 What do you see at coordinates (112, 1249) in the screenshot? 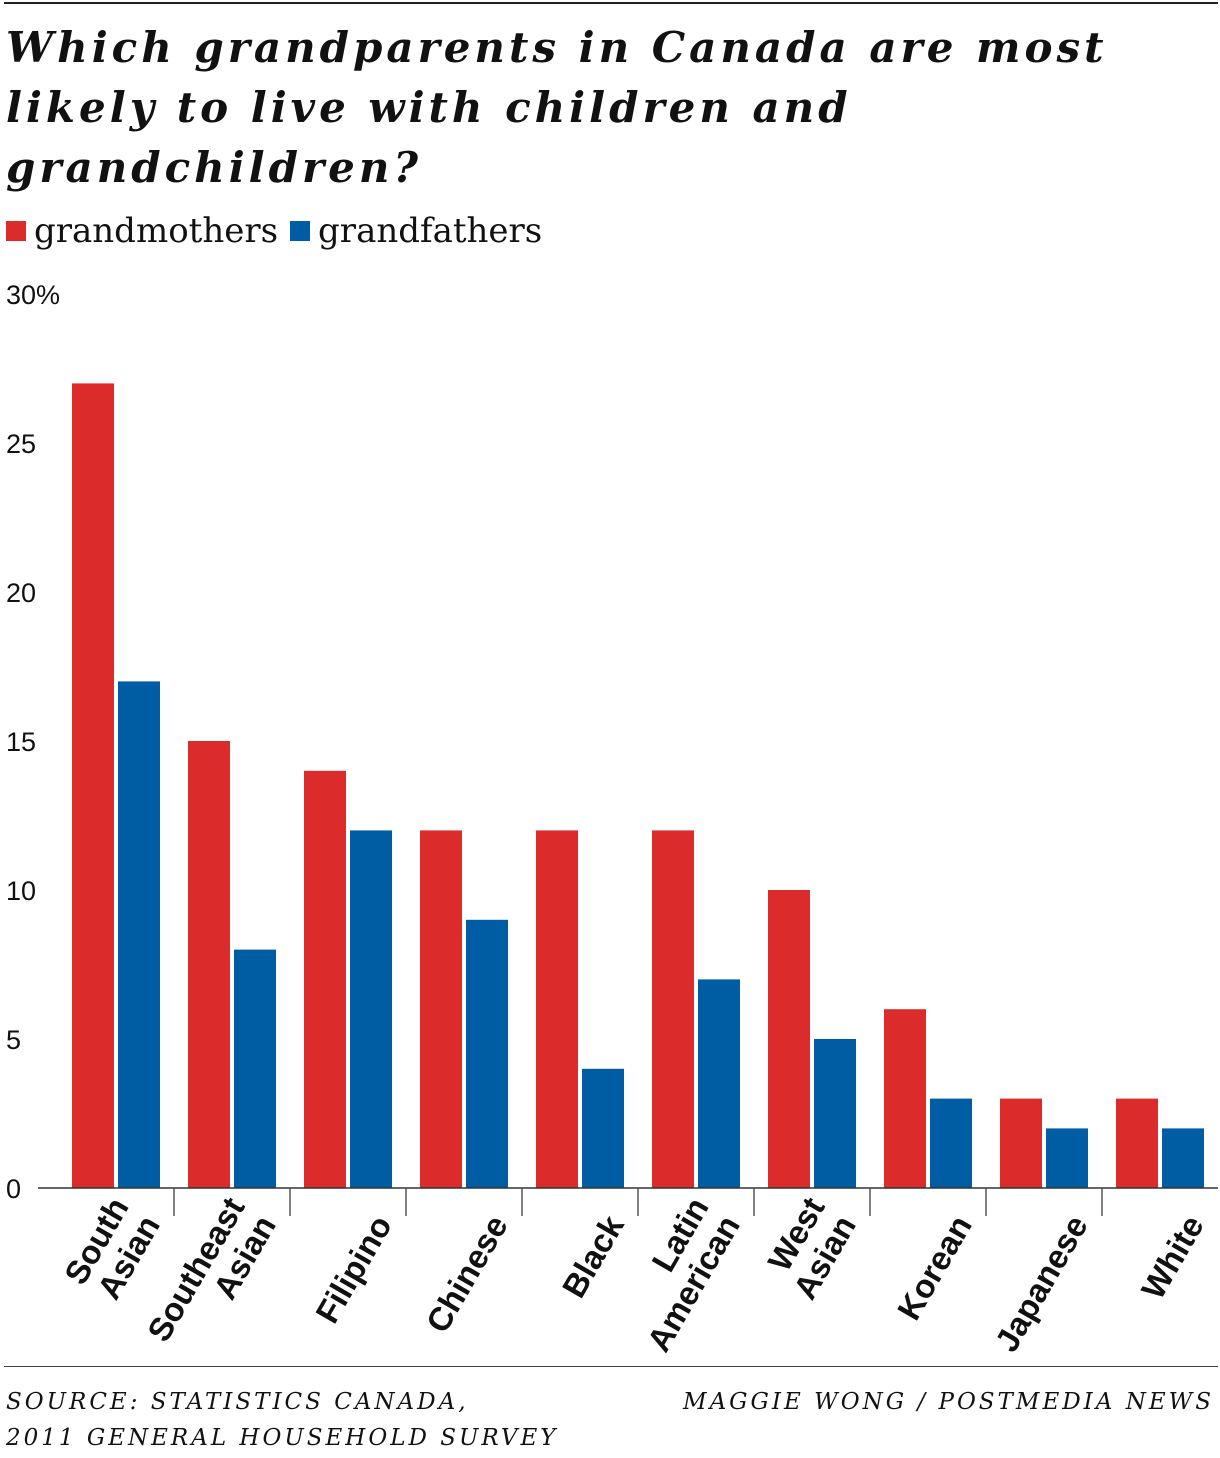
I see `category-label: SouthAsian` at bounding box center [112, 1249].